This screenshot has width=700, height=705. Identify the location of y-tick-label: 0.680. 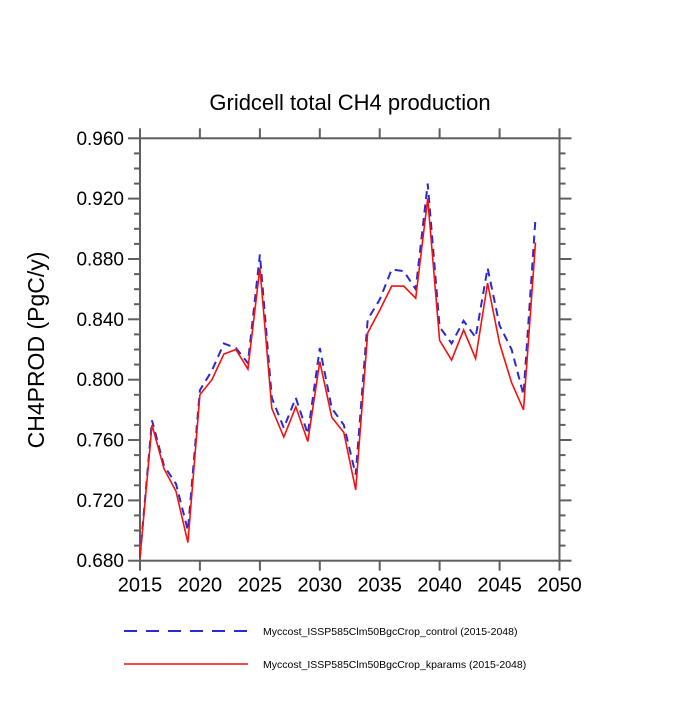
(100, 561).